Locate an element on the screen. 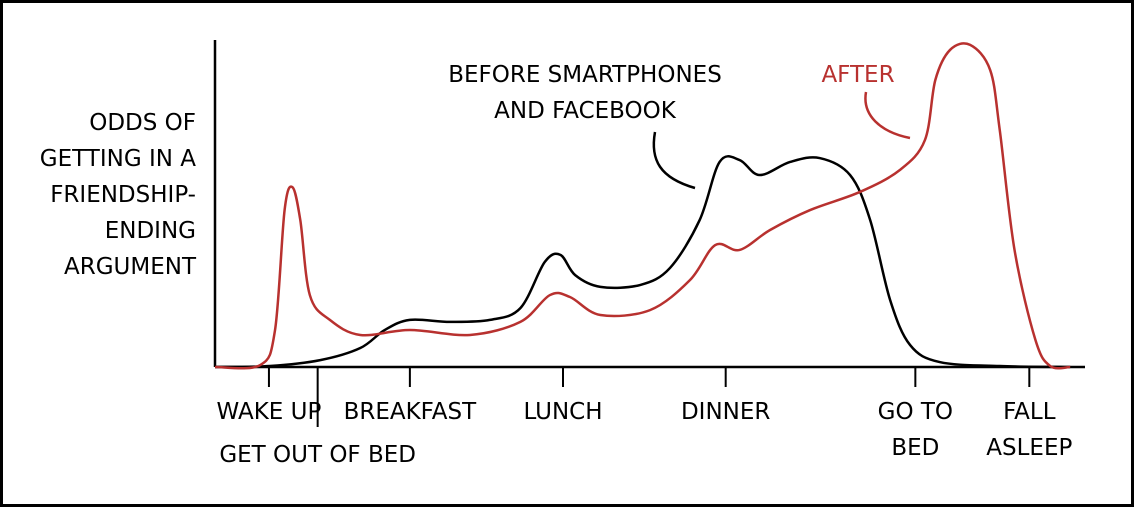 This screenshot has width=1134, height=507. x-tick-label: FALL ASLEEP is located at coordinates (1029, 430).